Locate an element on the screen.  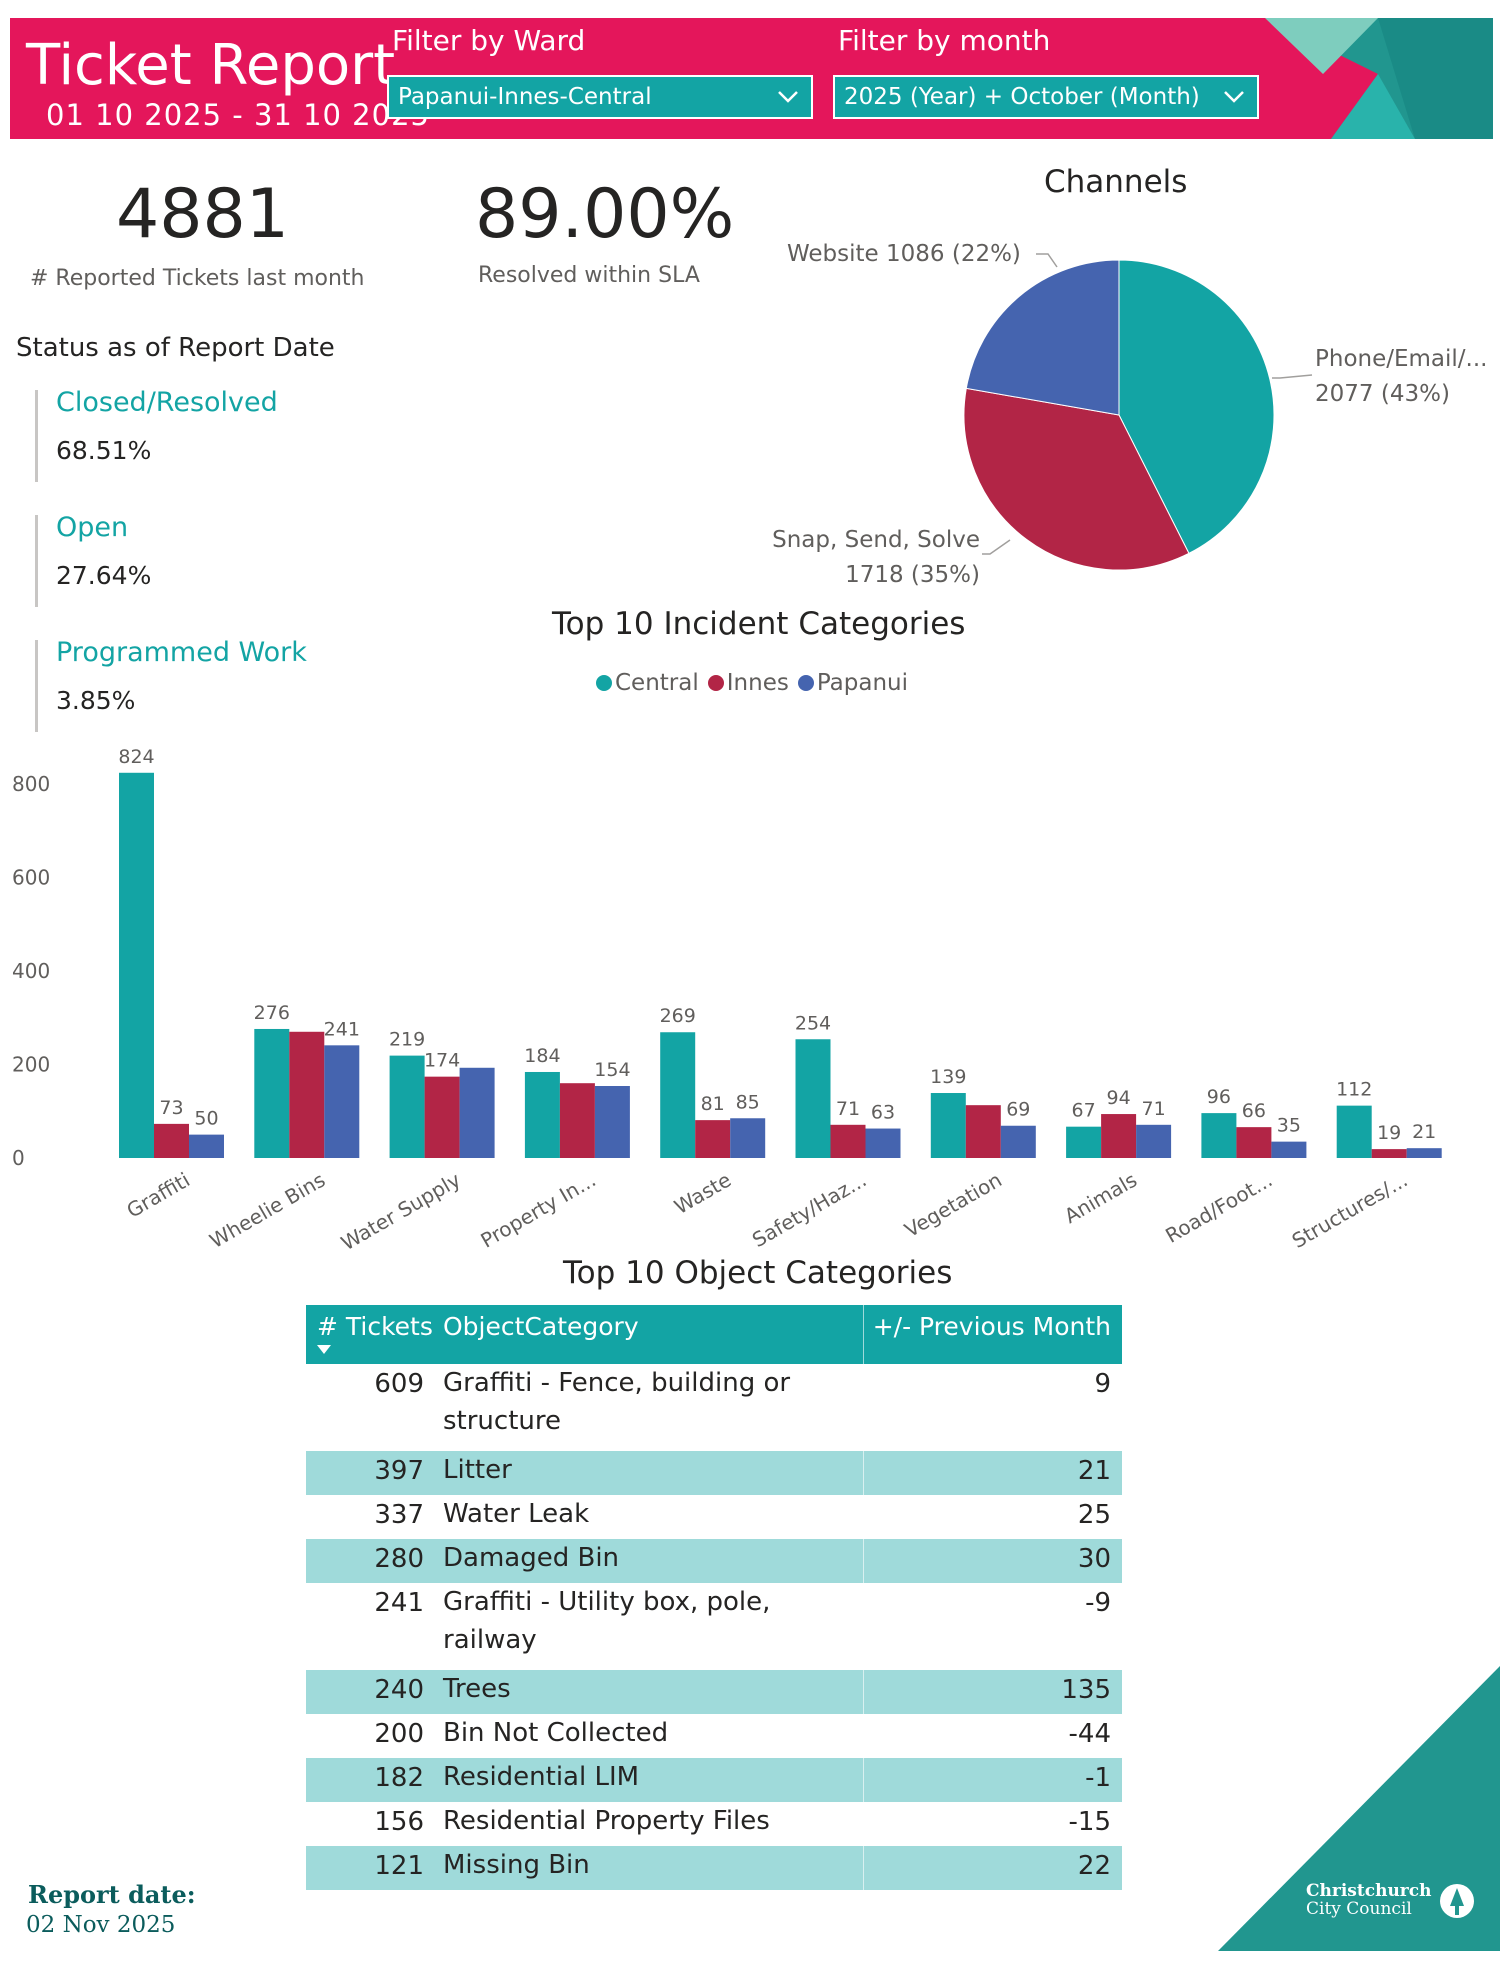
header-prev-month: +/- Previous Month is located at coordinates (991, 1326).